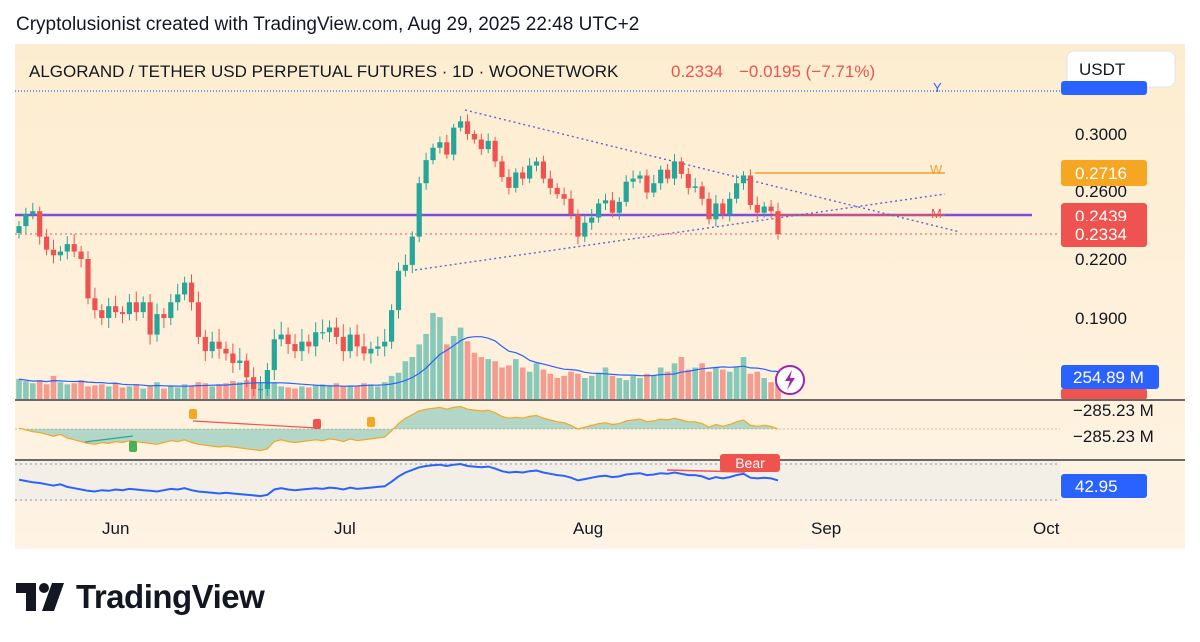  I want to click on rsi-pane: Bear, so click(399, 476).